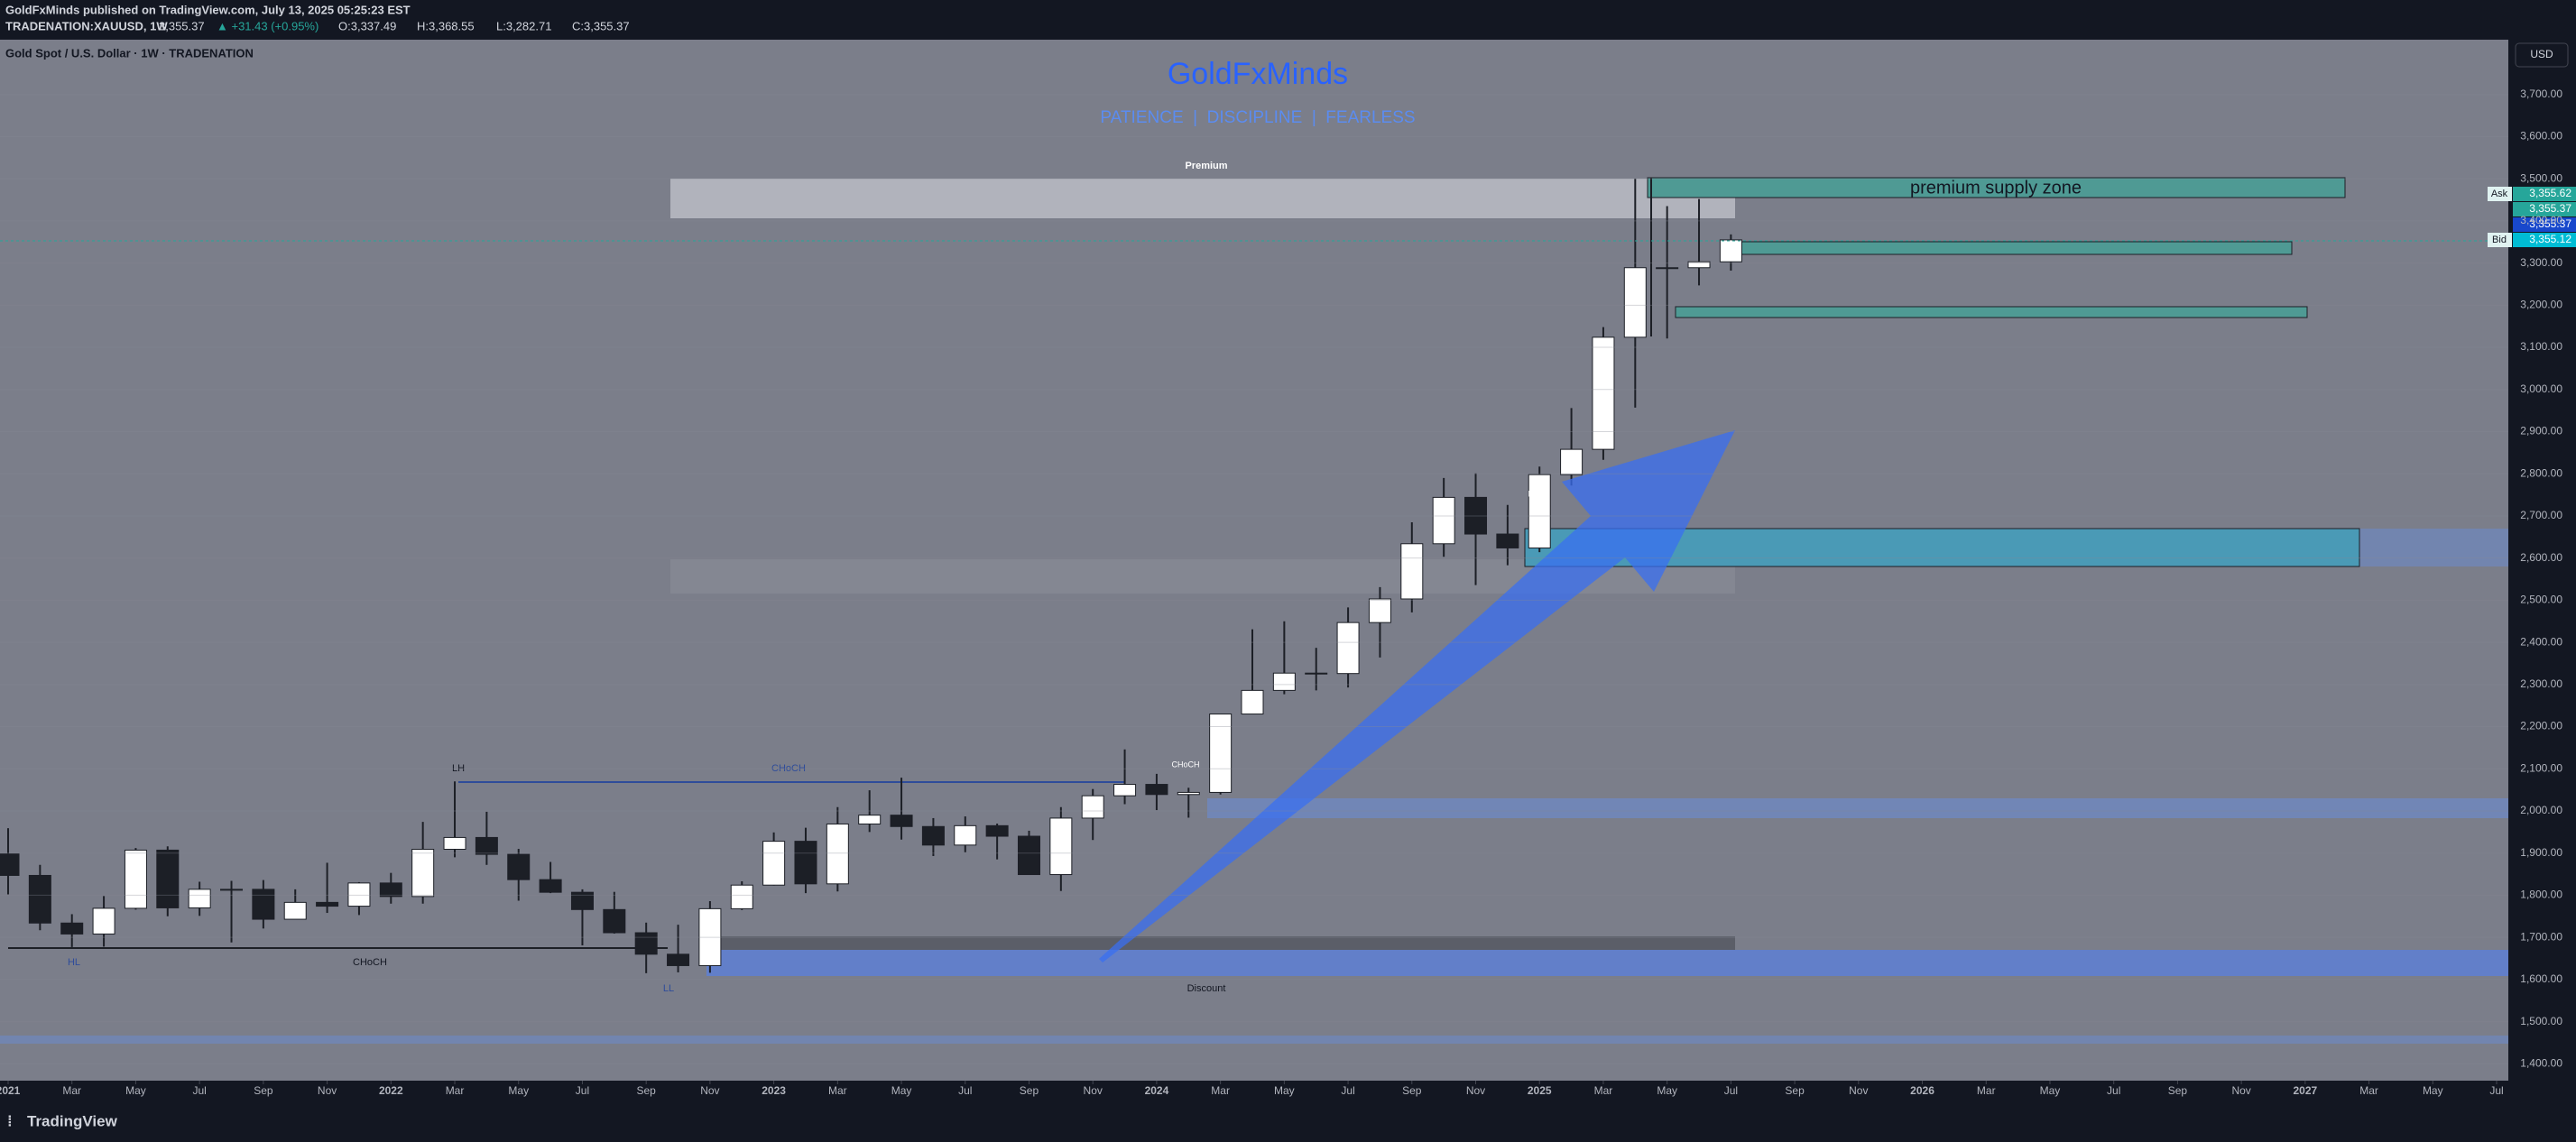 The image size is (2576, 1142). I want to click on y-tick-label: 2,400.00, so click(2541, 642).